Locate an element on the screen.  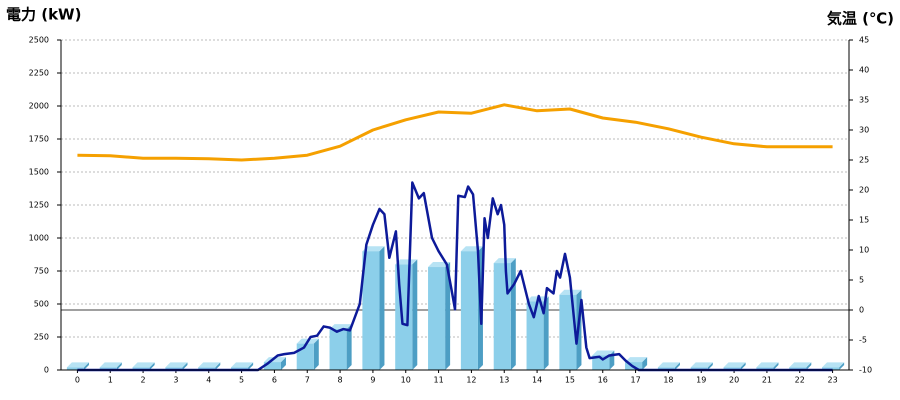
x-tick-label: 0 is located at coordinates (77, 380).